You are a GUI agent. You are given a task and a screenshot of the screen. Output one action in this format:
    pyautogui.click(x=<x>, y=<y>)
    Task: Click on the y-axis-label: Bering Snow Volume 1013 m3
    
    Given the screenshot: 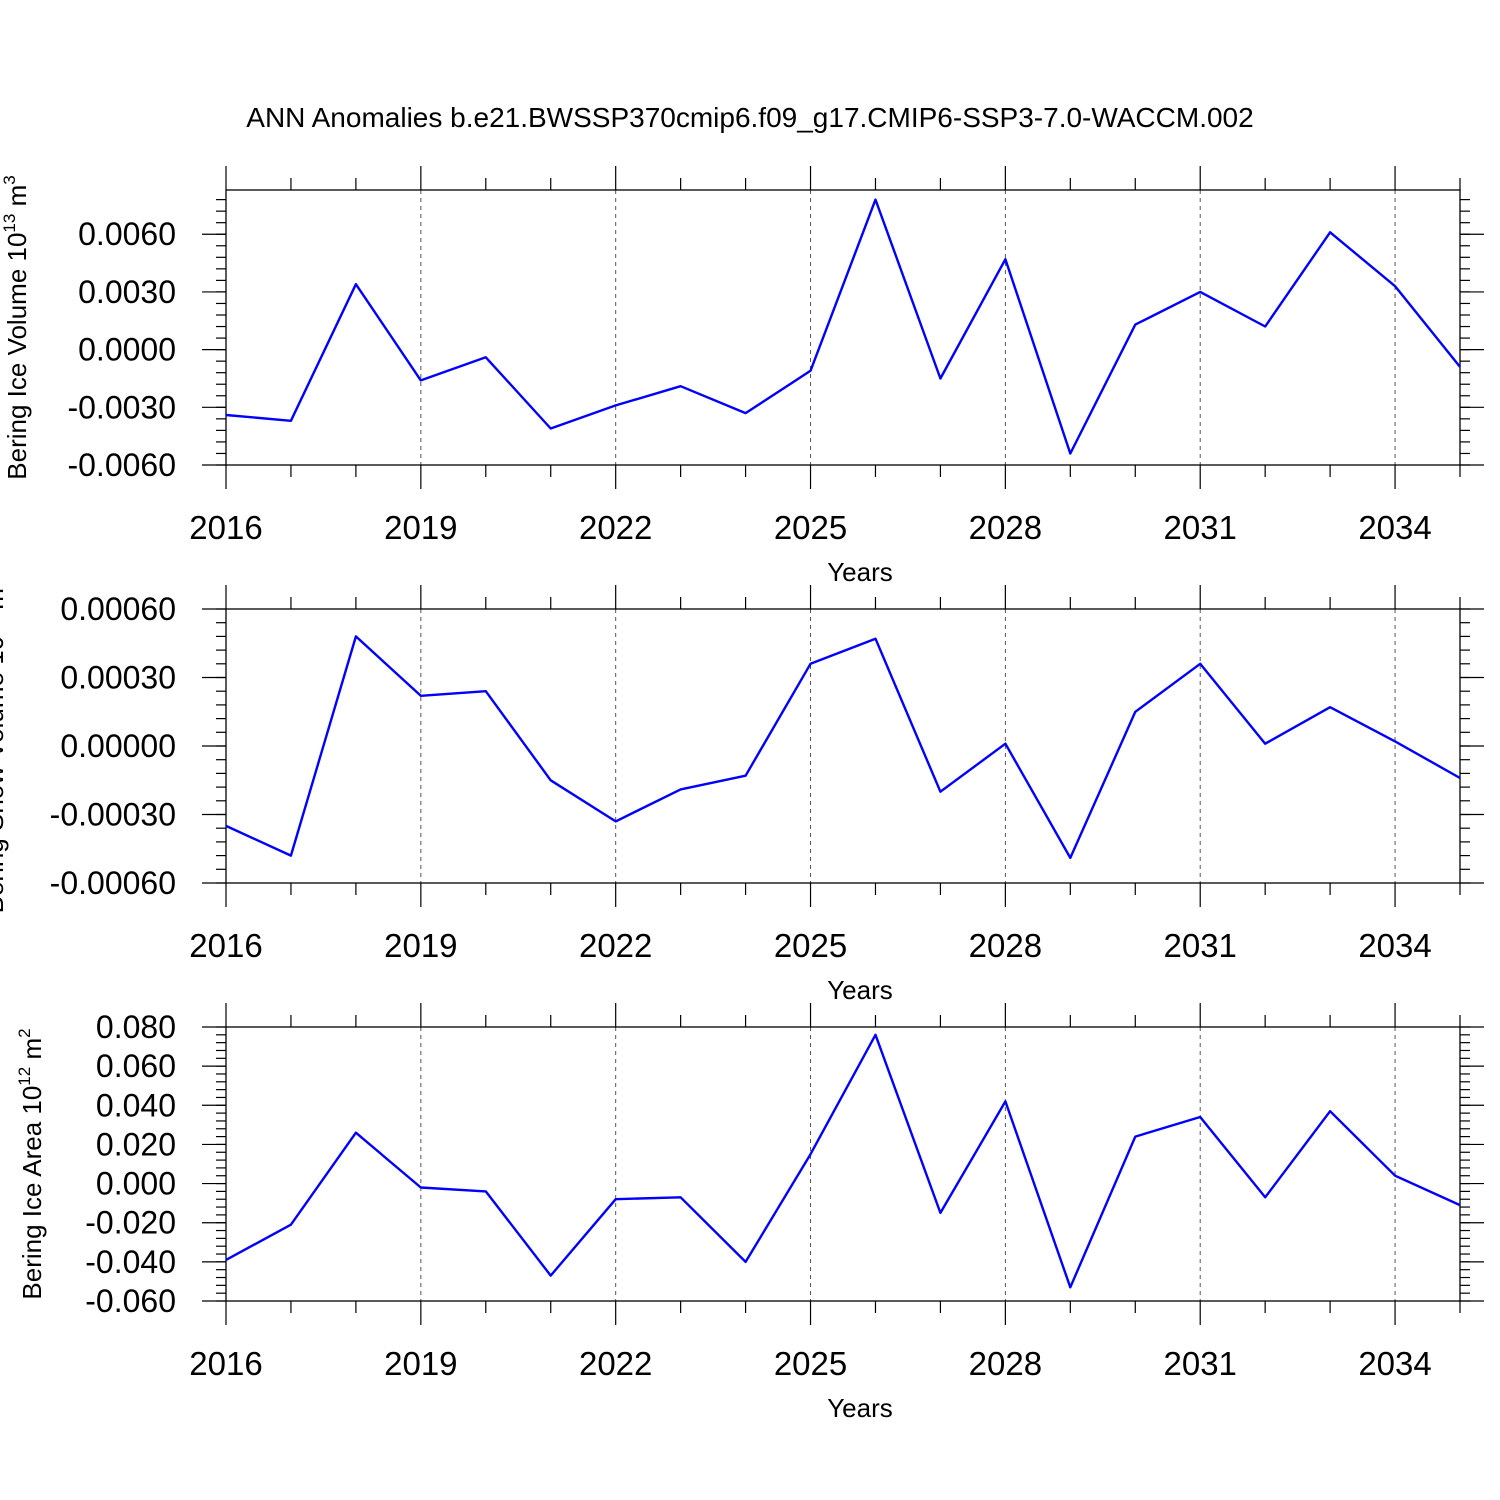 What is the action you would take?
    pyautogui.click(x=4, y=746)
    